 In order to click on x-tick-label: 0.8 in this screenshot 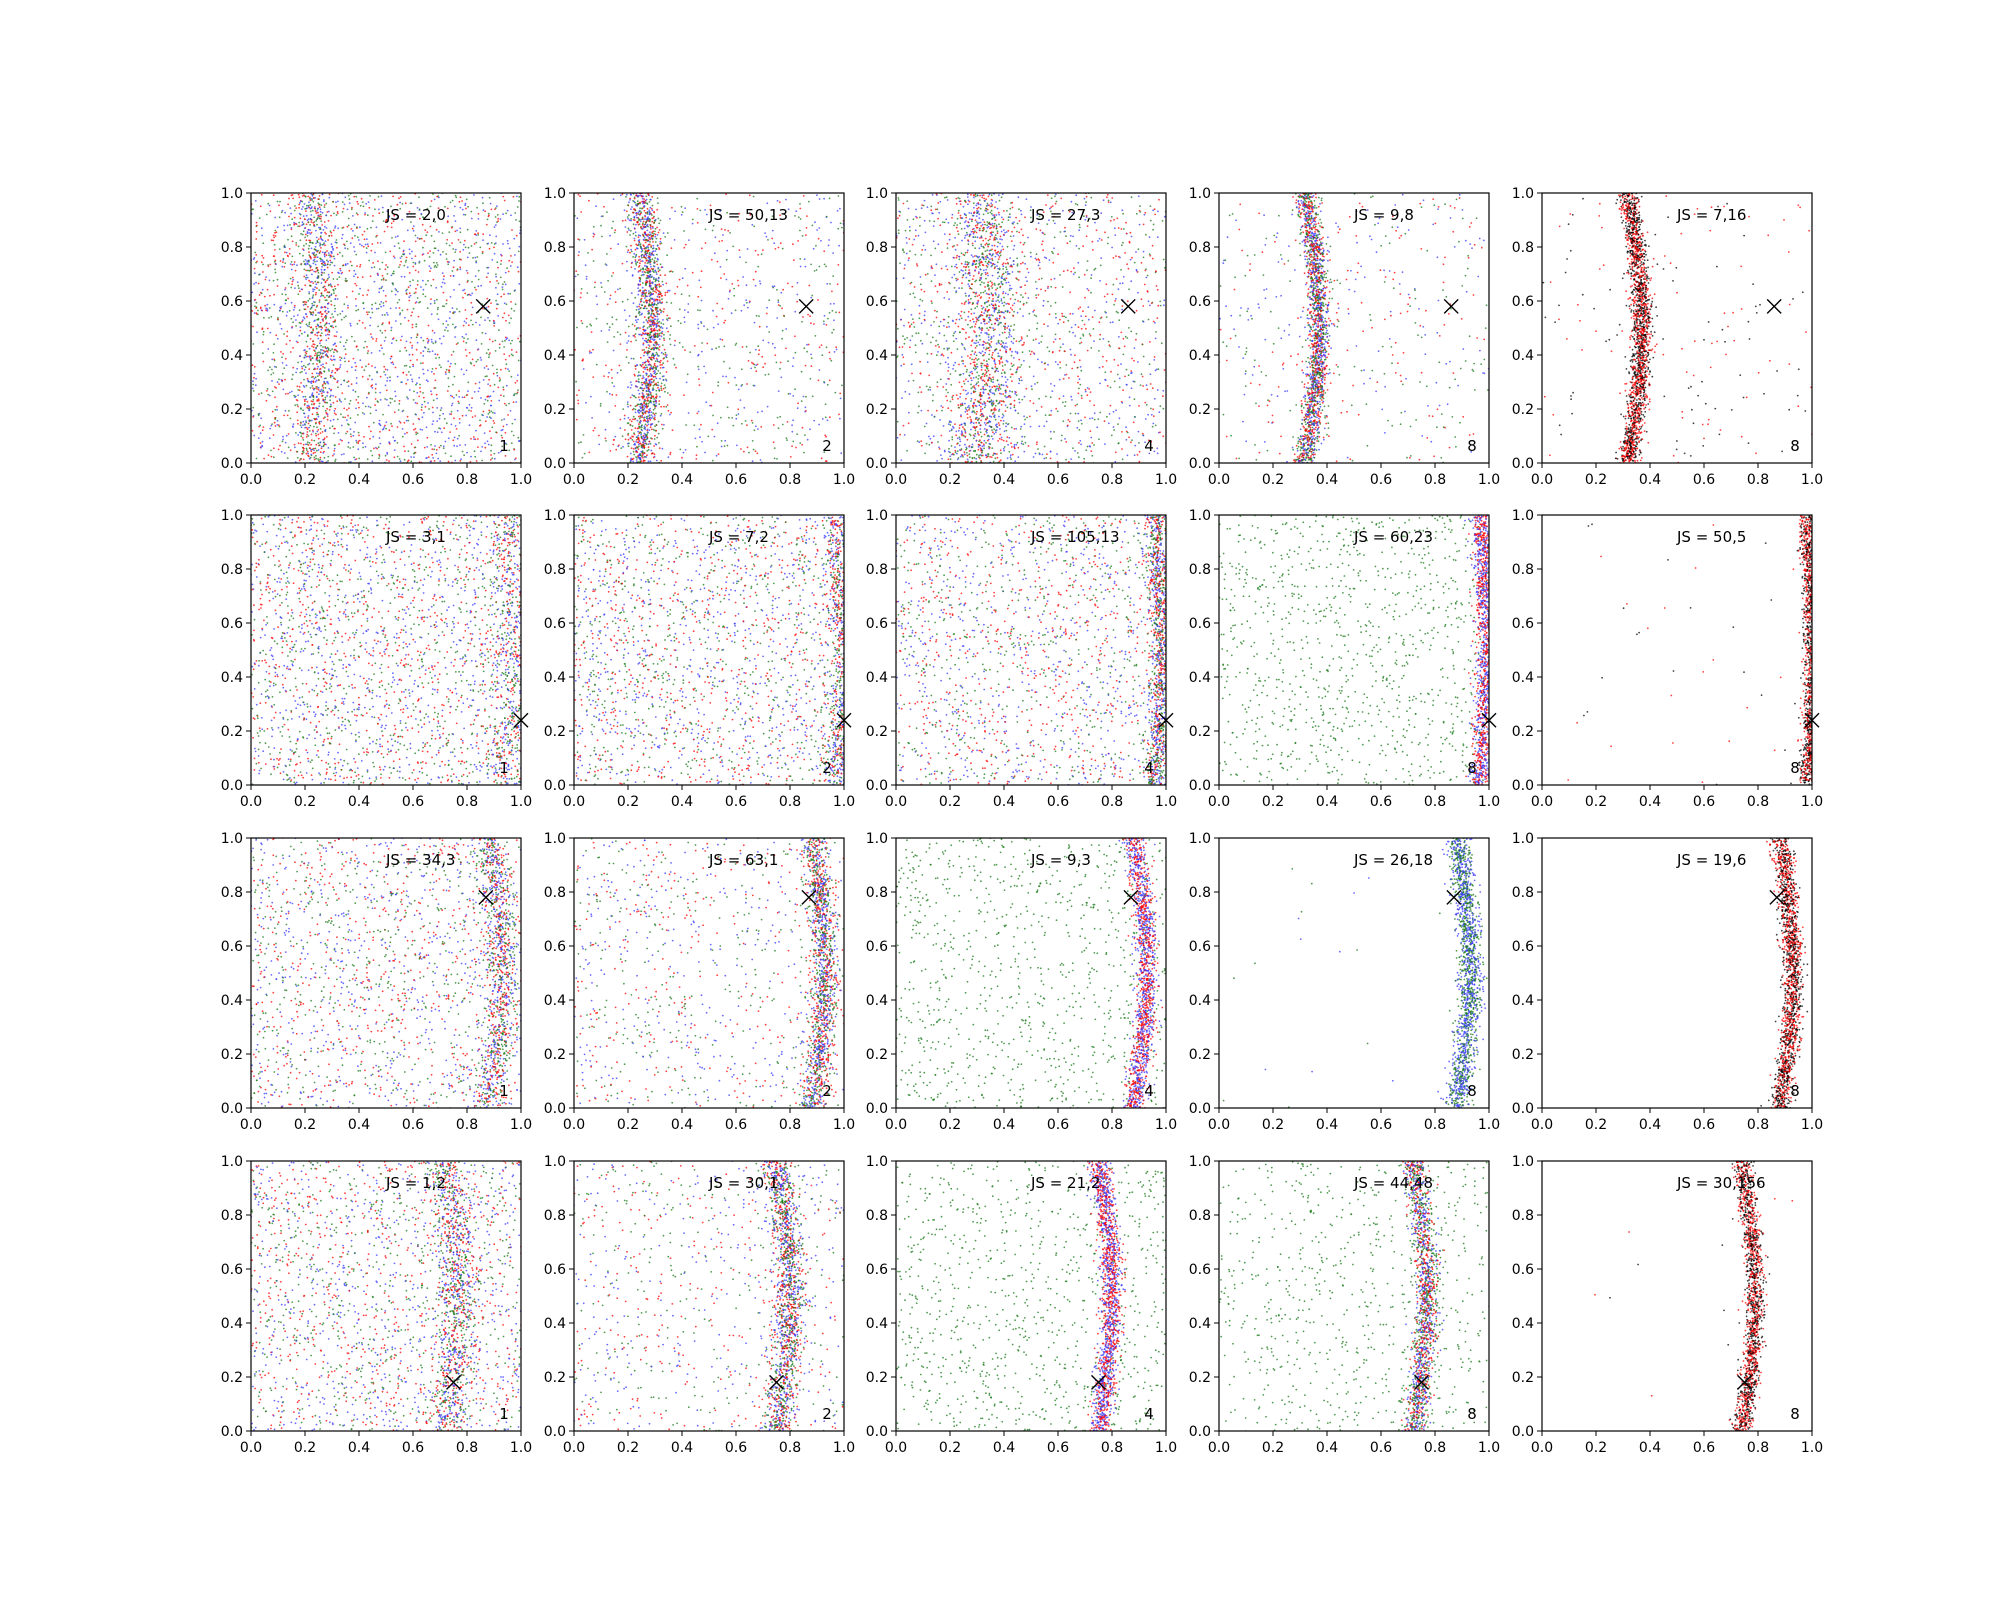, I will do `click(467, 480)`.